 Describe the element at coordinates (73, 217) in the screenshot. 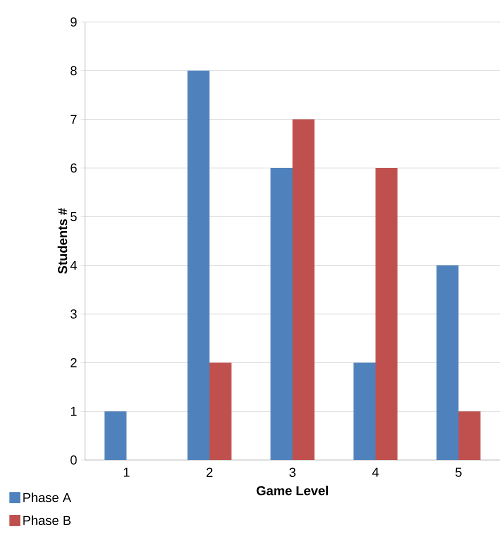

I see `y-tick-label: 5` at that location.